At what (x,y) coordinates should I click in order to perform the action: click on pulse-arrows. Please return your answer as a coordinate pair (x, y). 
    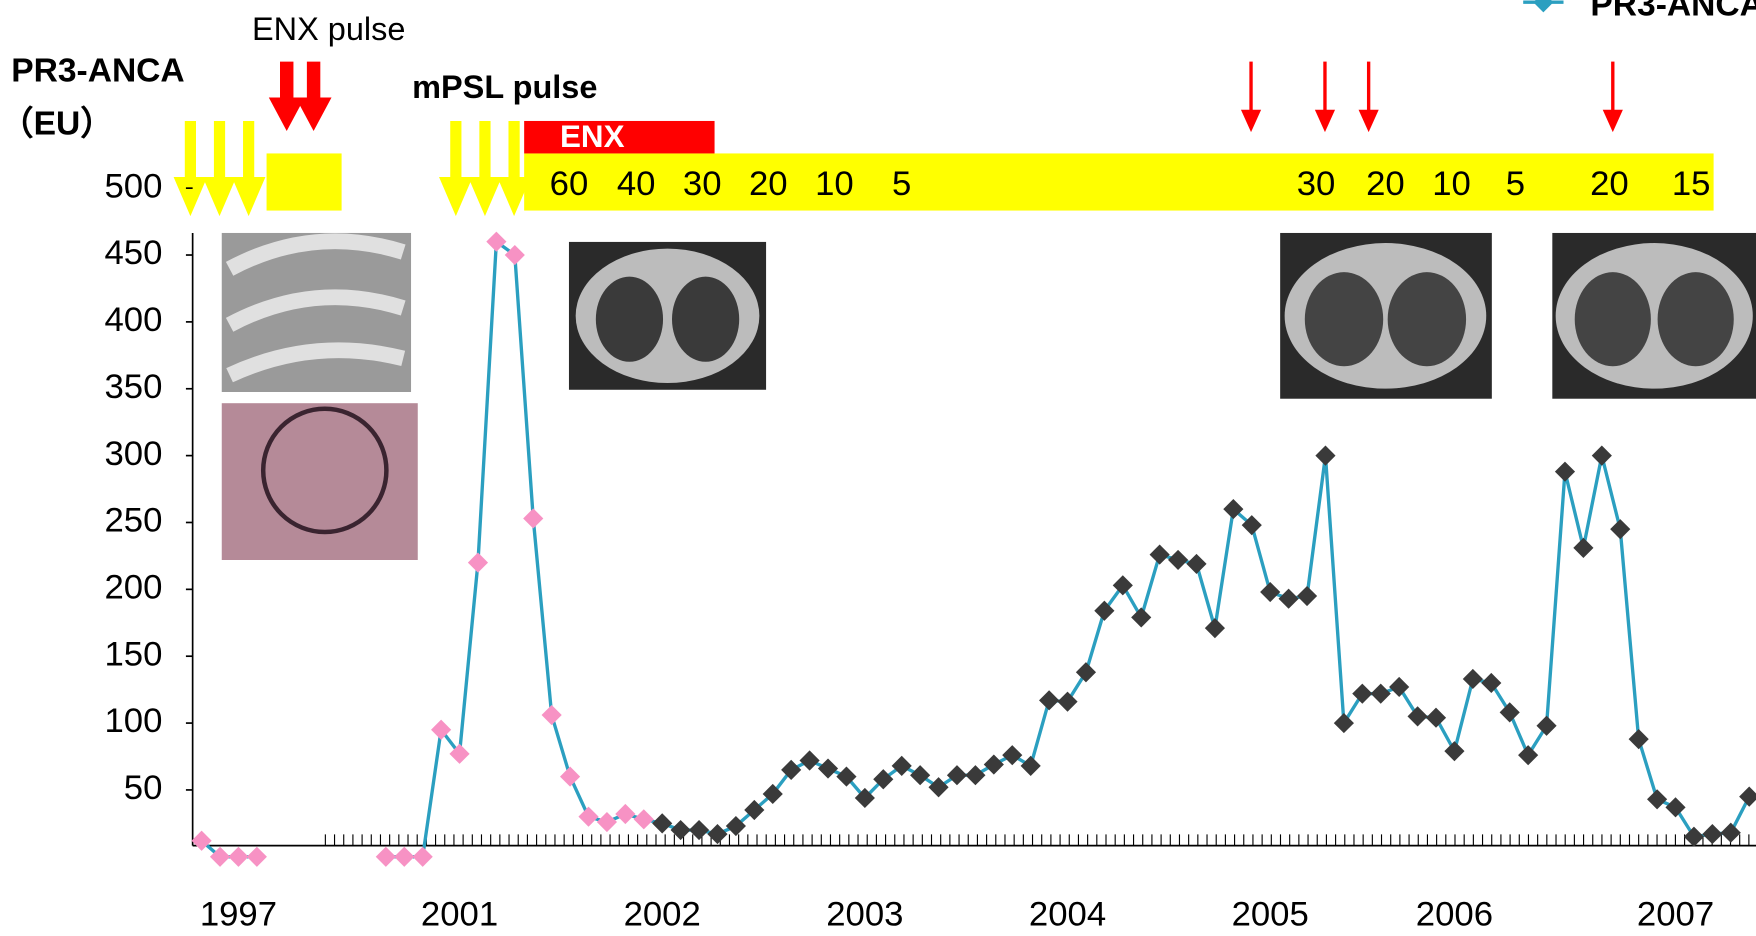
    Looking at the image, I should click on (352, 168).